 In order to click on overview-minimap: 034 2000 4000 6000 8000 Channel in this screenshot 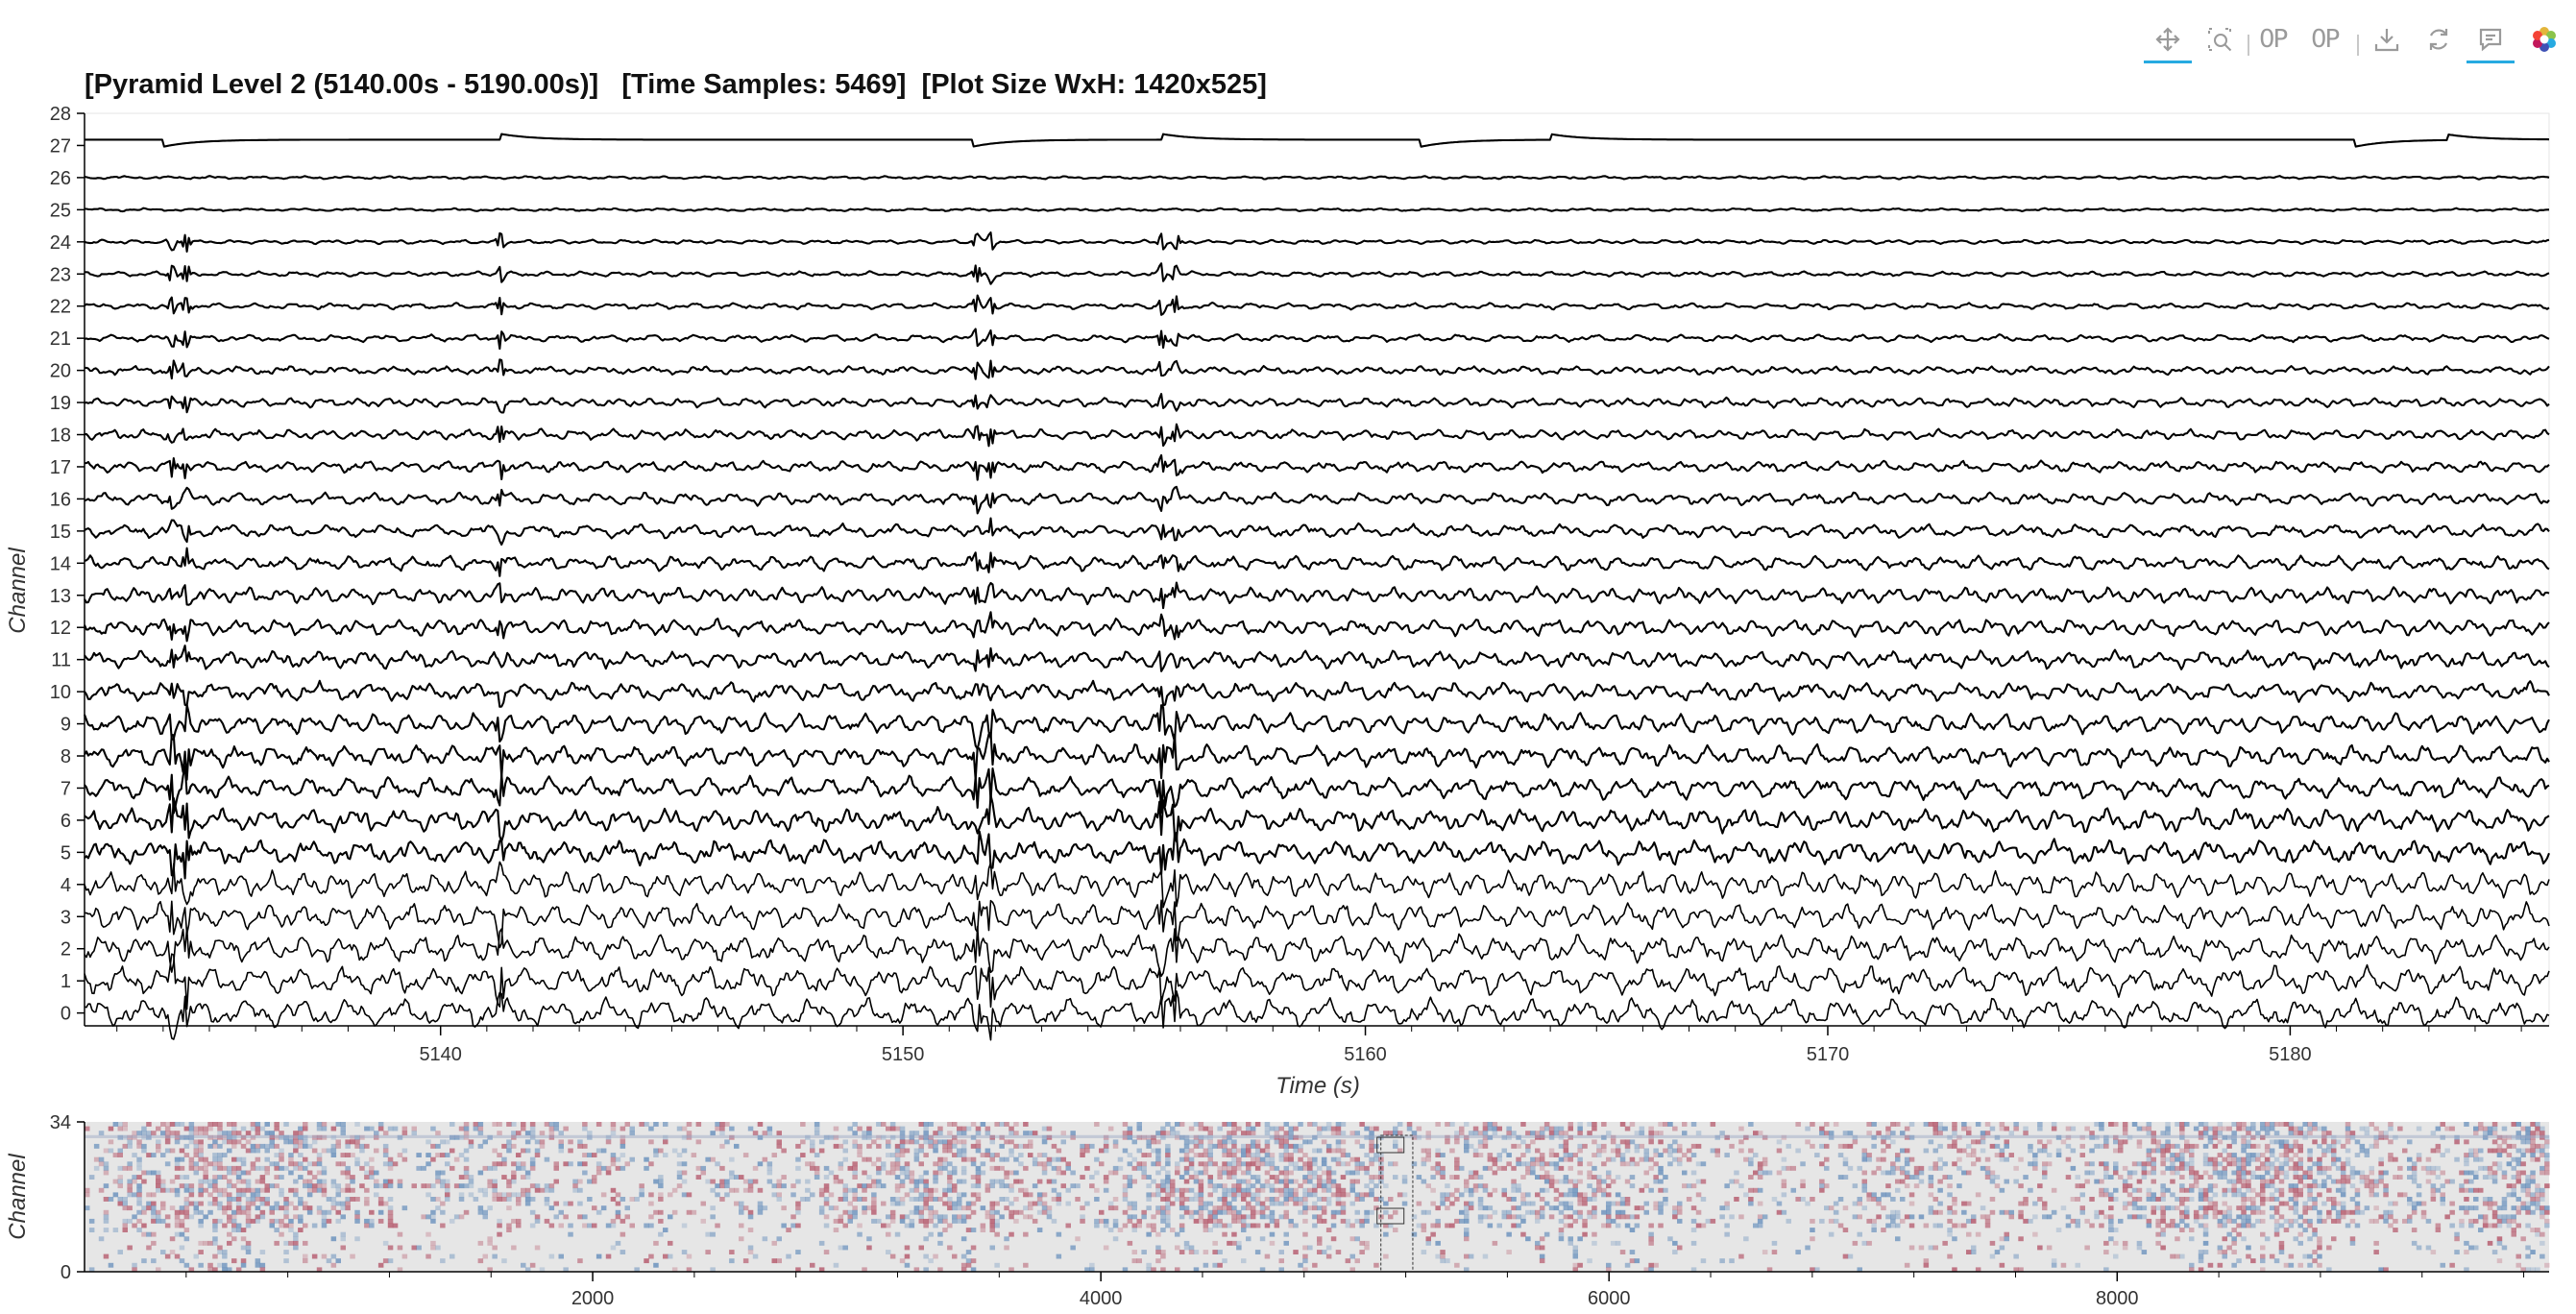, I will do `click(1288, 1210)`.